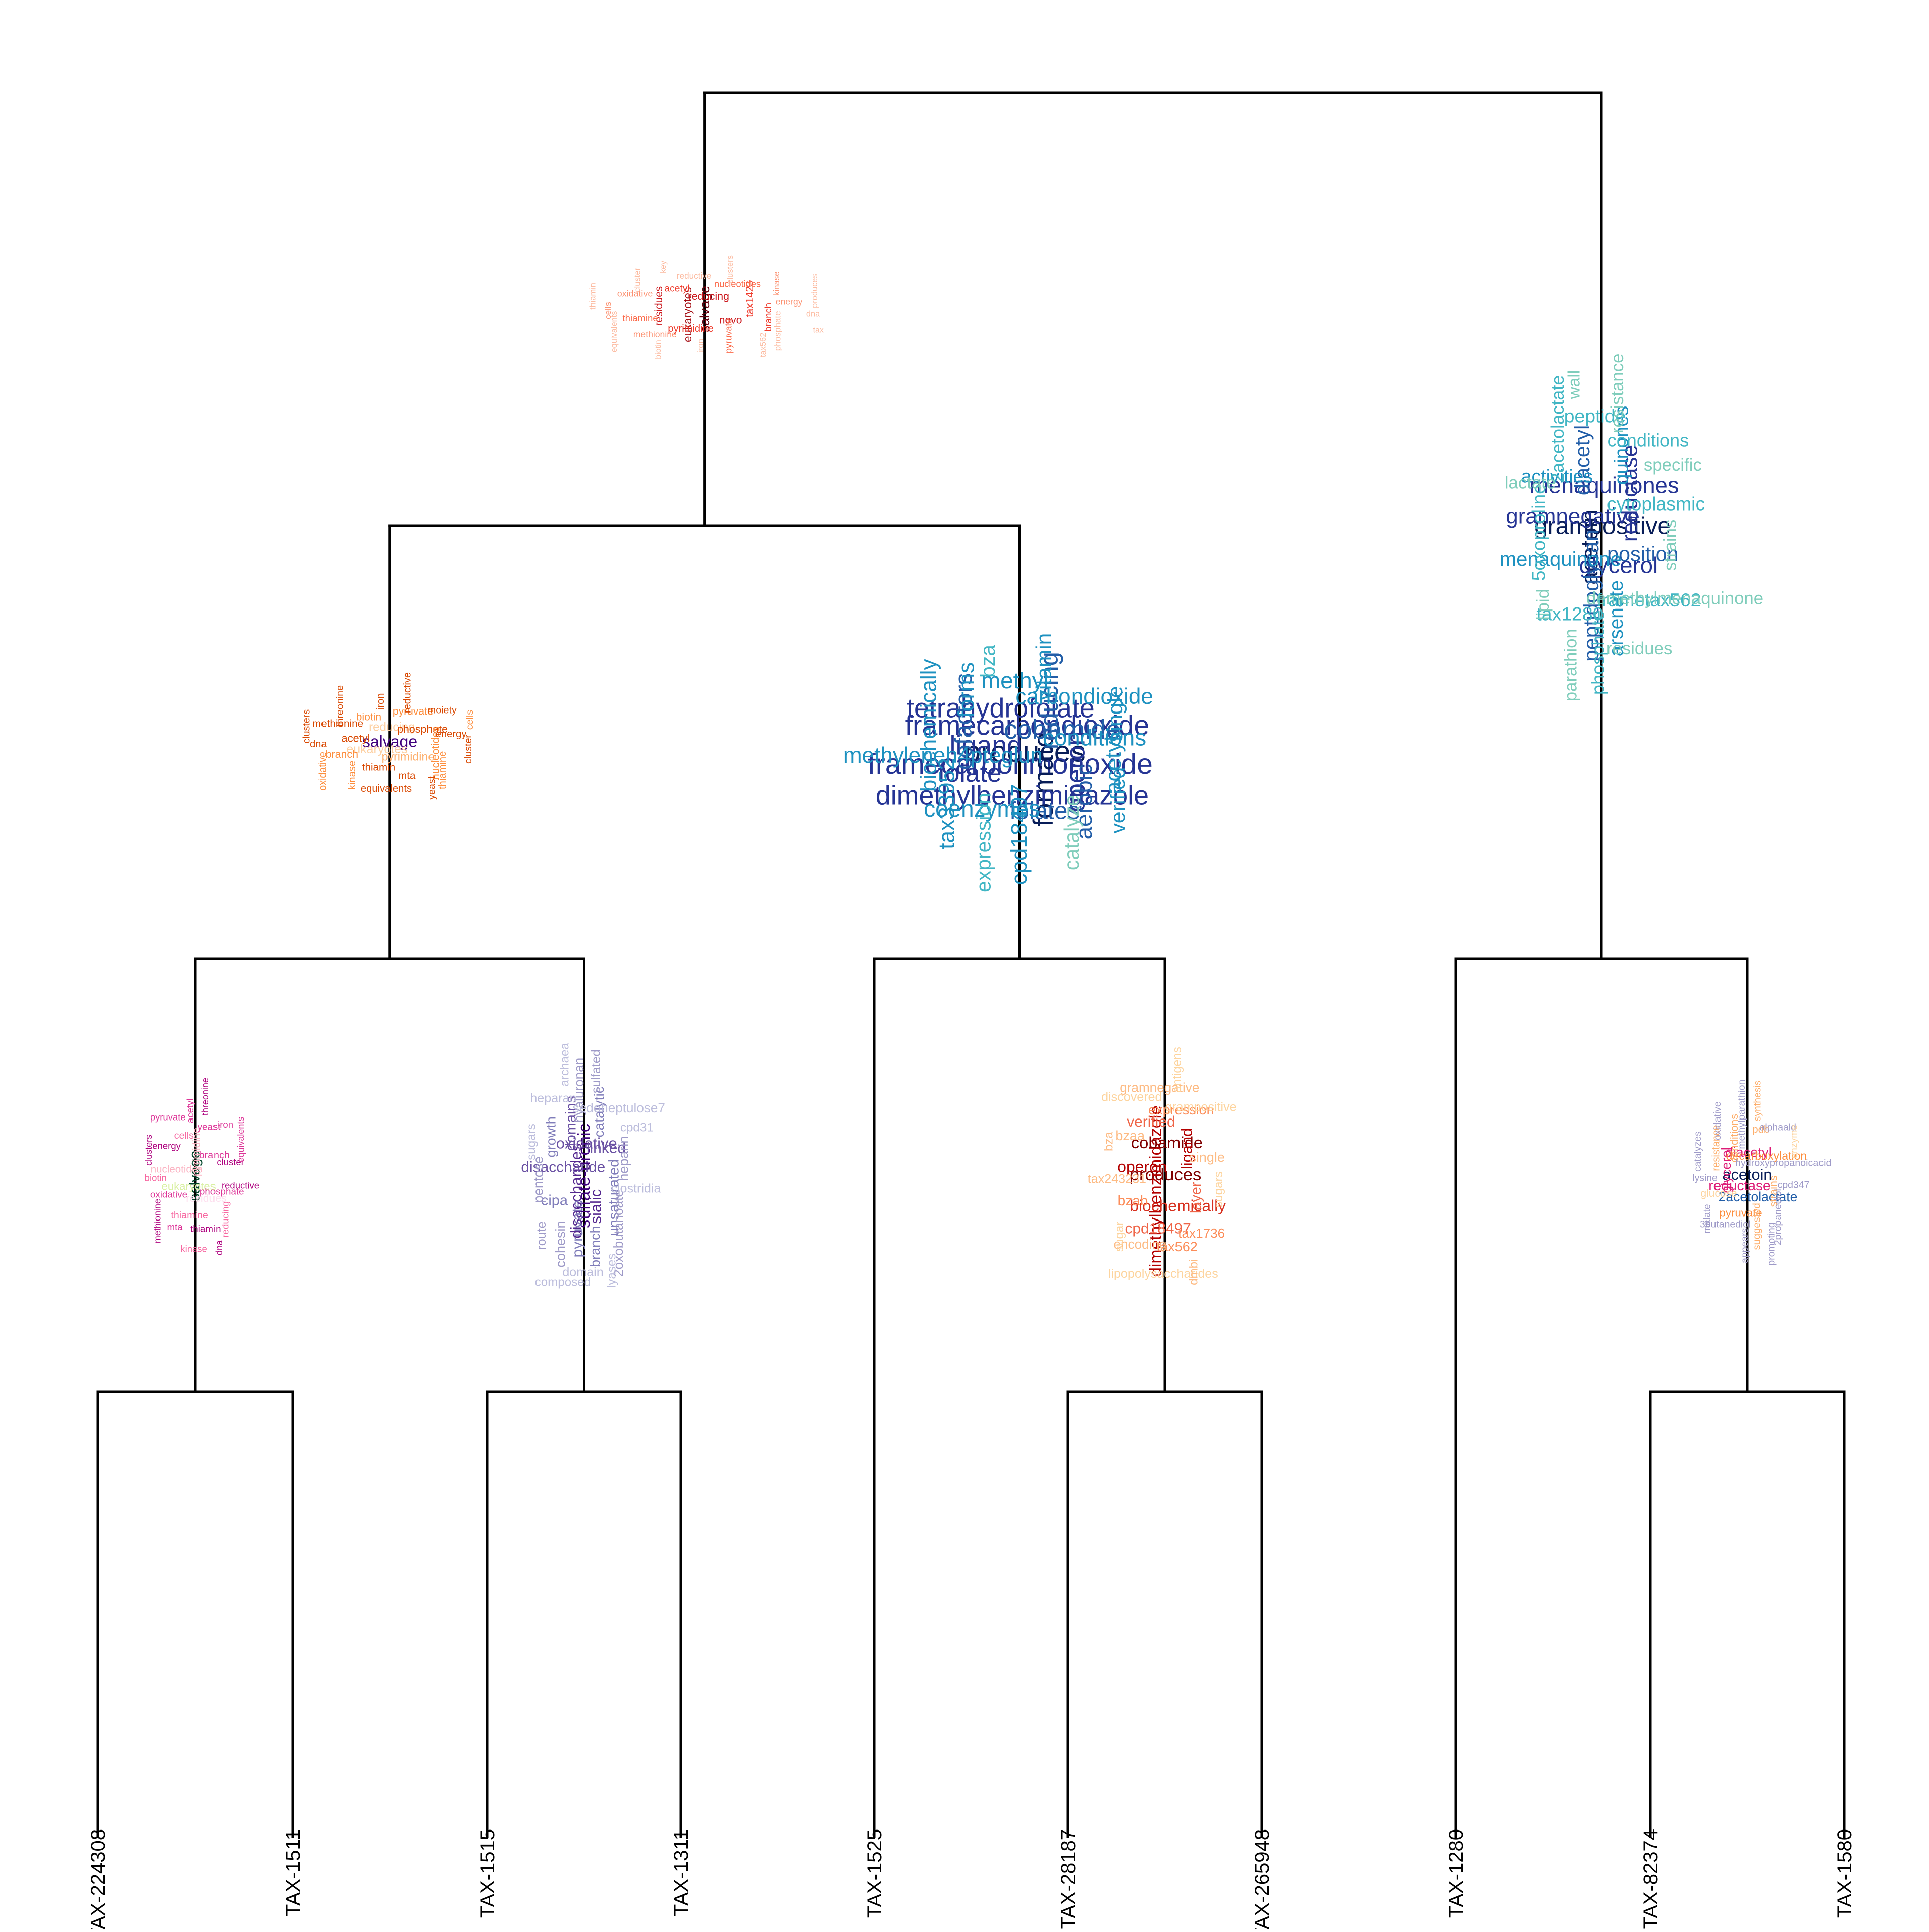 This screenshot has height=1932, width=1929. Describe the element at coordinates (599, 1111) in the screenshot. I see `cloud-word: catalytic` at that location.